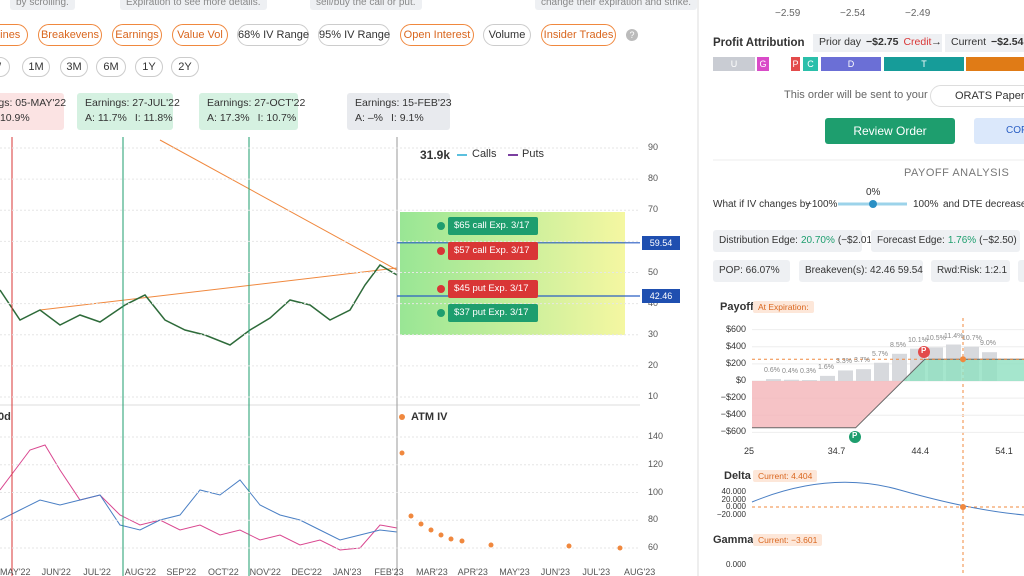 The height and width of the screenshot is (576, 1024). Describe the element at coordinates (969, 42) in the screenshot. I see `attr-text: Current` at that location.